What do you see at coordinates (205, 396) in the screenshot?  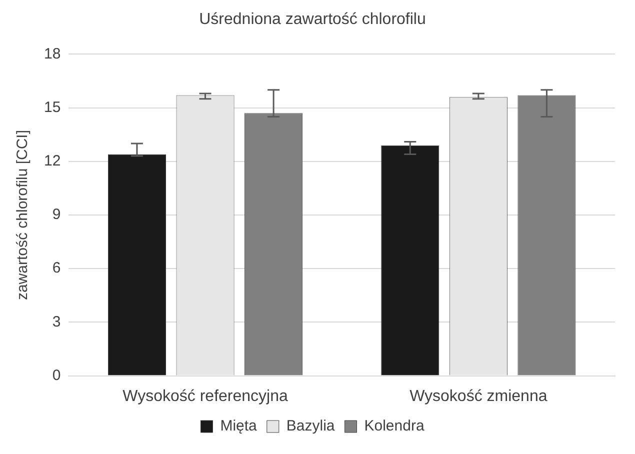 I see `x-tick-label: Wysokość referencyjna` at bounding box center [205, 396].